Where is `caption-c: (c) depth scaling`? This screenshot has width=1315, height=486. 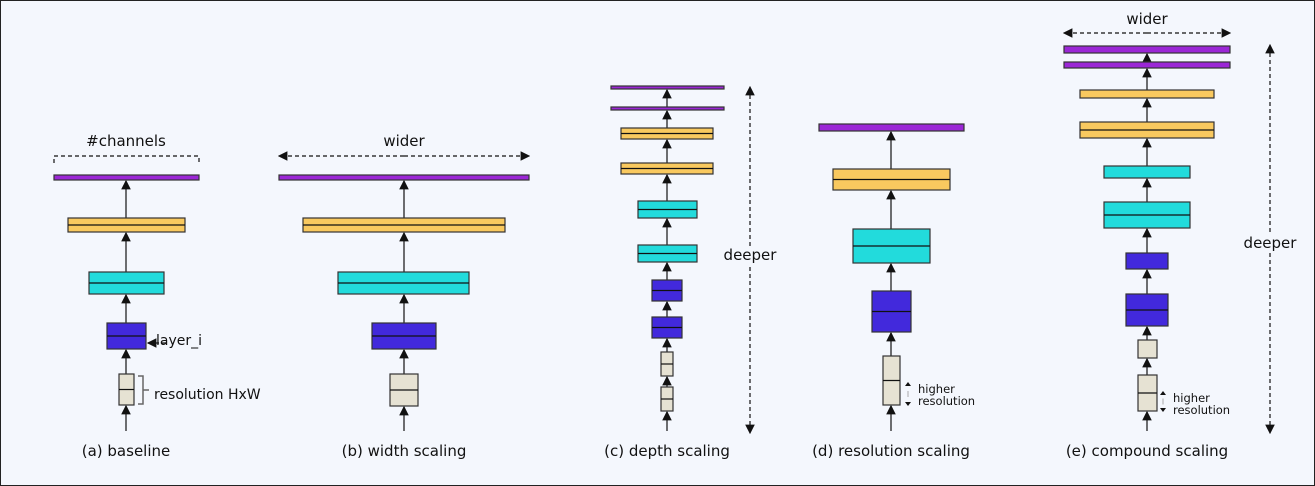
caption-c: (c) depth scaling is located at coordinates (667, 451).